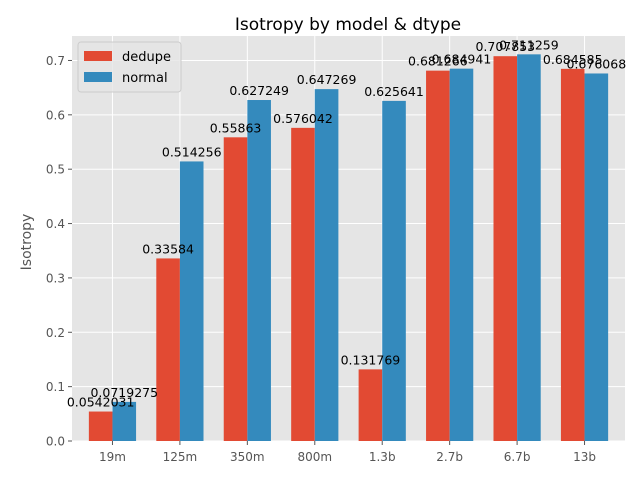  What do you see at coordinates (146, 57) in the screenshot?
I see `legend-label-dedupe: dedupe` at bounding box center [146, 57].